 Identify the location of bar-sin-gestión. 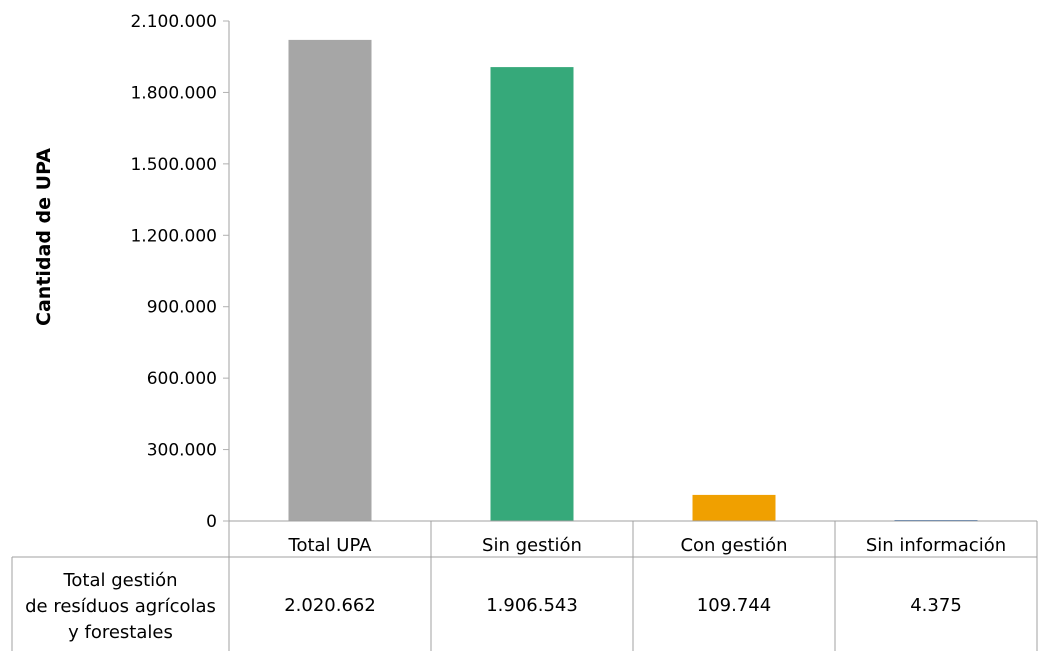
(532, 294).